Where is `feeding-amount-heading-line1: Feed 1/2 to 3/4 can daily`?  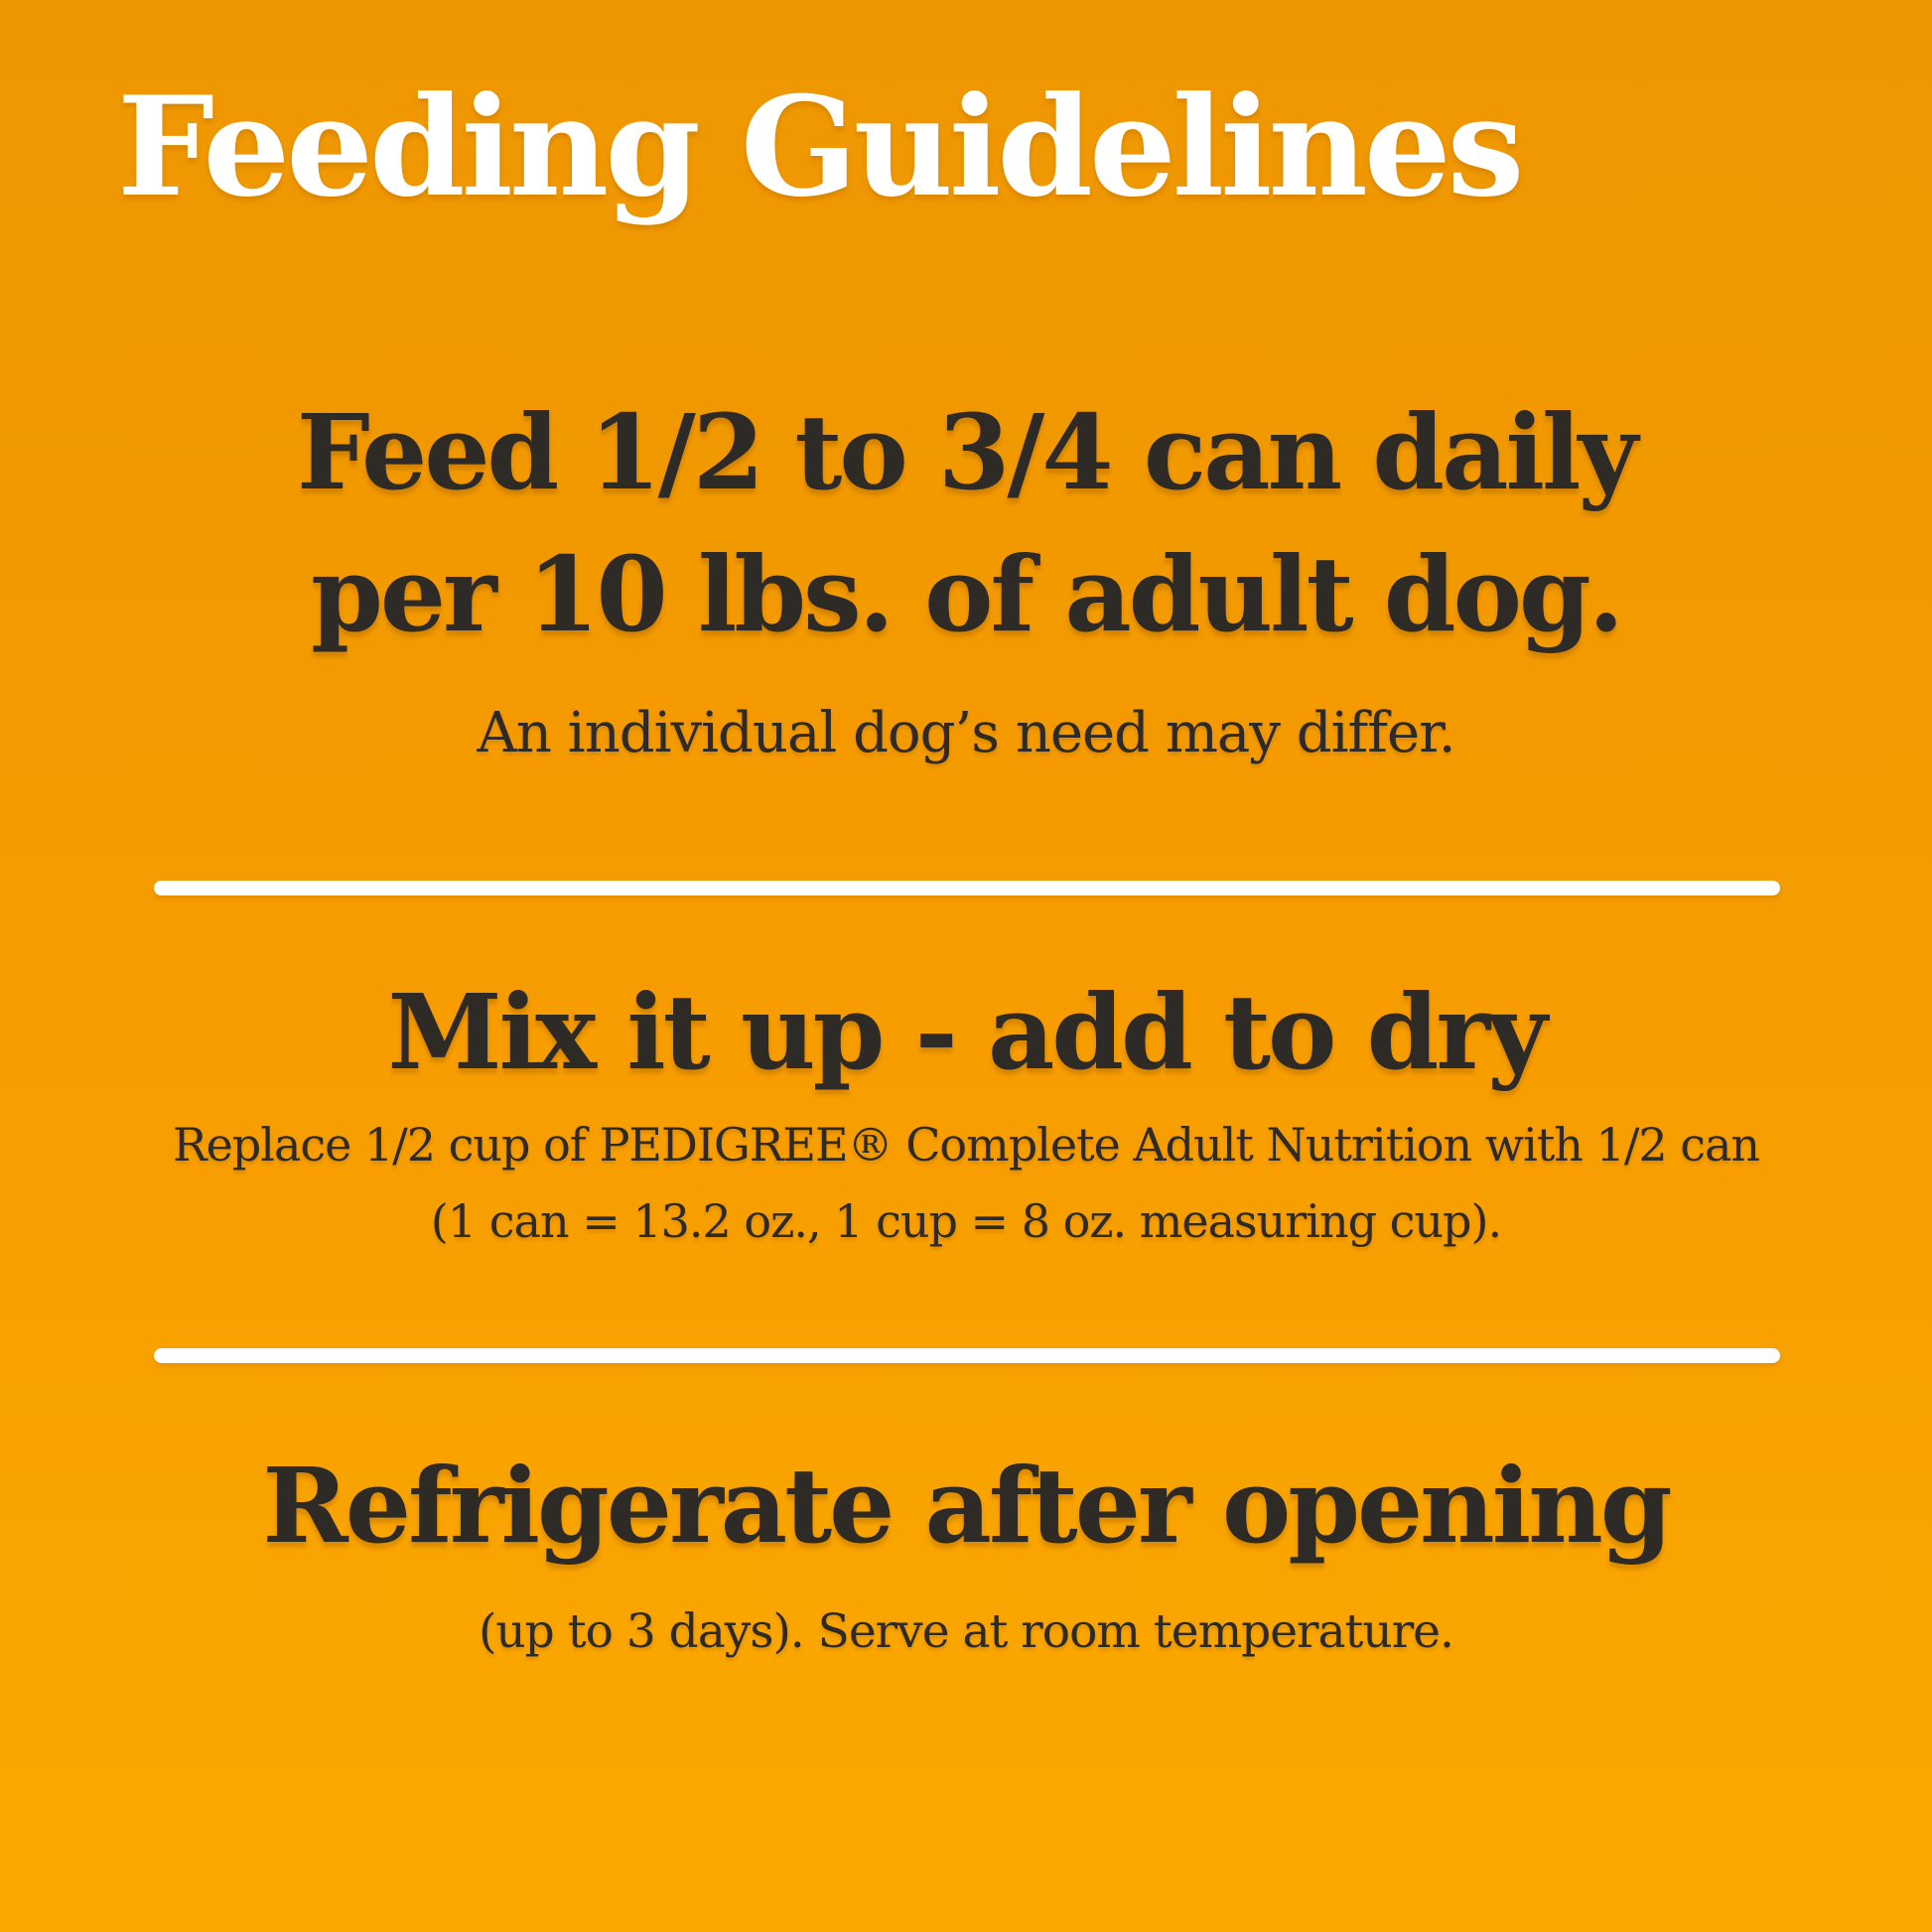 feeding-amount-heading-line1: Feed 1/2 to 3/4 can daily is located at coordinates (967, 452).